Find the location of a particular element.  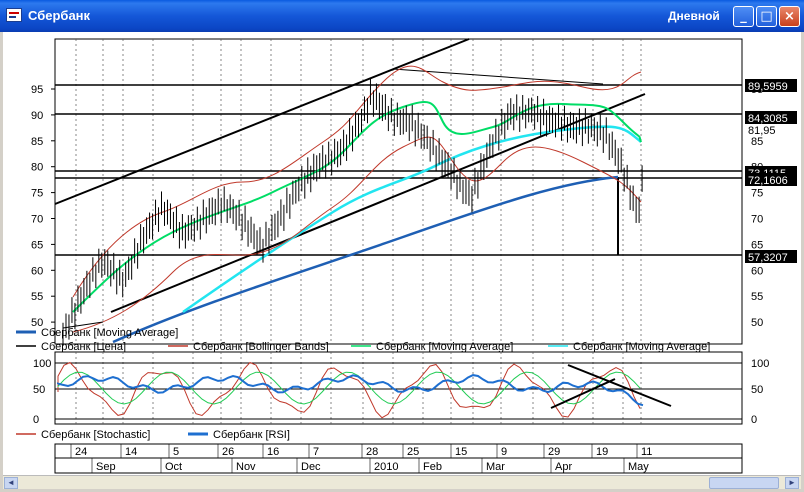

scroll-left-icon: ◄ is located at coordinates (11, 483).